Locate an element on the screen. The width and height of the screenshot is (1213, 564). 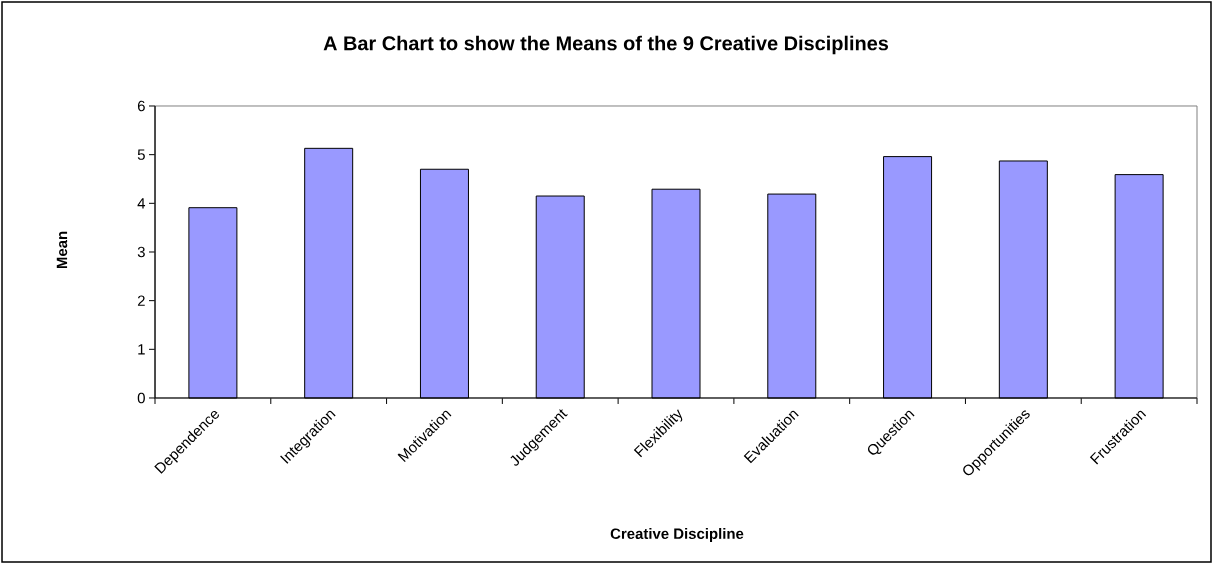
x-axis-title: Creative Discipline is located at coordinates (677, 535).